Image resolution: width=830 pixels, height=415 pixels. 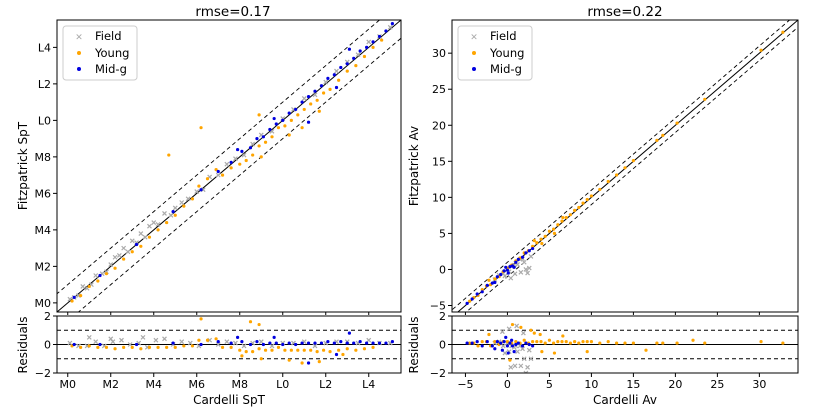 I want to click on legend-midg-label: Mid-g, so click(x=111, y=69).